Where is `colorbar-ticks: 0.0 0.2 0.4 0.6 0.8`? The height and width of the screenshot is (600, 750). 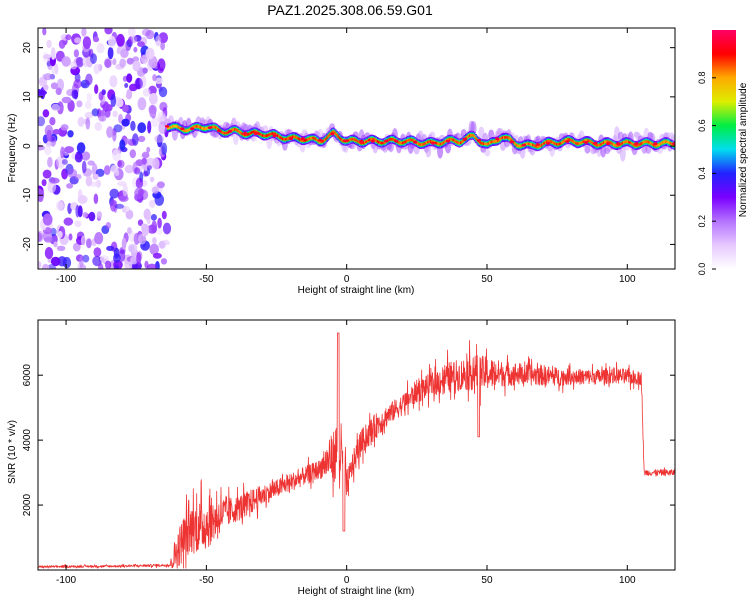 colorbar-ticks: 0.0 0.2 0.4 0.6 0.8 is located at coordinates (706, 173).